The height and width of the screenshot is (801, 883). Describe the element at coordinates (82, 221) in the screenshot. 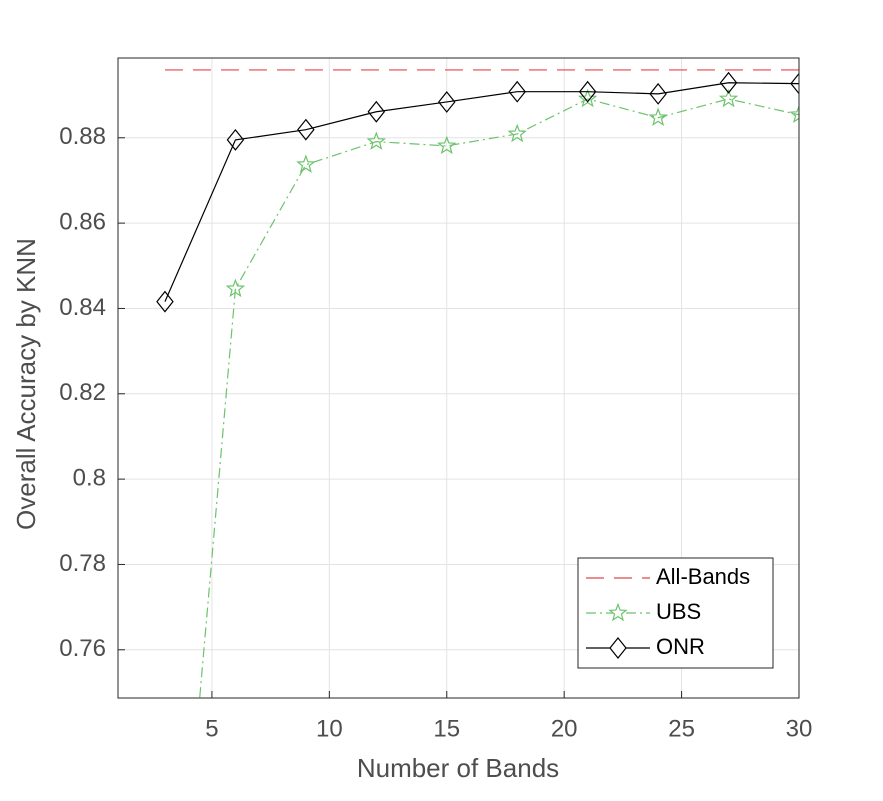

I see `y-tick-label: 0.86` at that location.